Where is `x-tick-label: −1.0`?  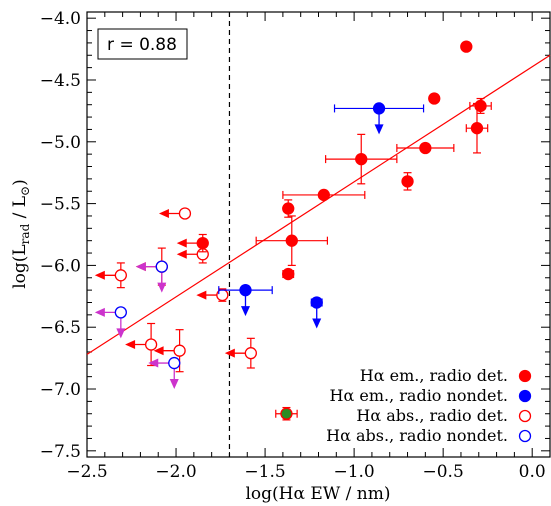 x-tick-label: −1.0 is located at coordinates (353, 472).